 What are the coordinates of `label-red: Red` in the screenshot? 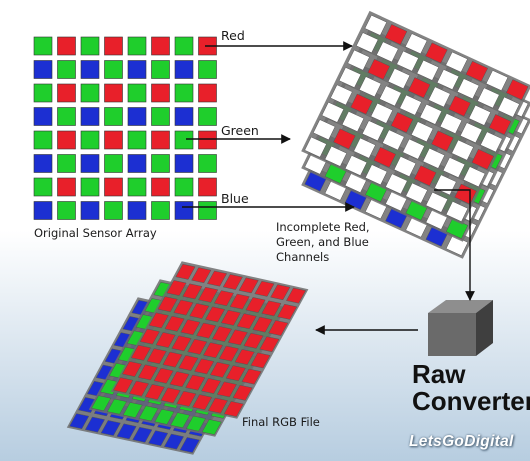 It's located at (233, 35).